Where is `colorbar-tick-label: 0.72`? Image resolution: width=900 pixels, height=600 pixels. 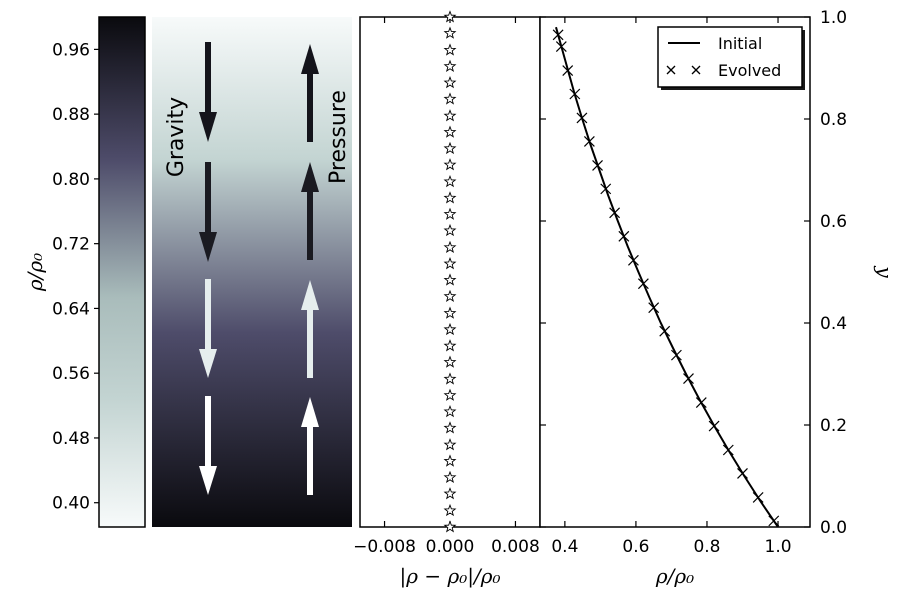 colorbar-tick-label: 0.72 is located at coordinates (71, 245).